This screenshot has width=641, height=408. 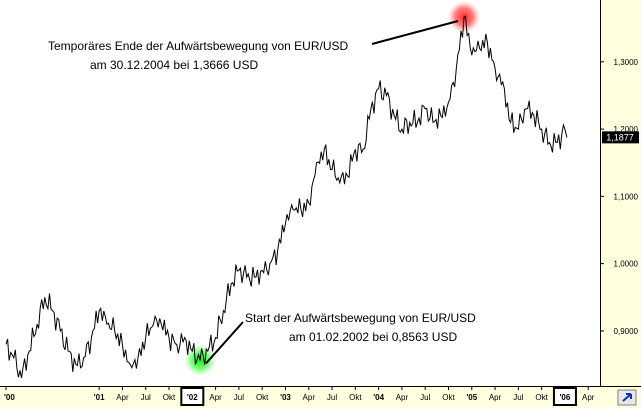 I want to click on x-axis-panel, so click(x=320, y=397).